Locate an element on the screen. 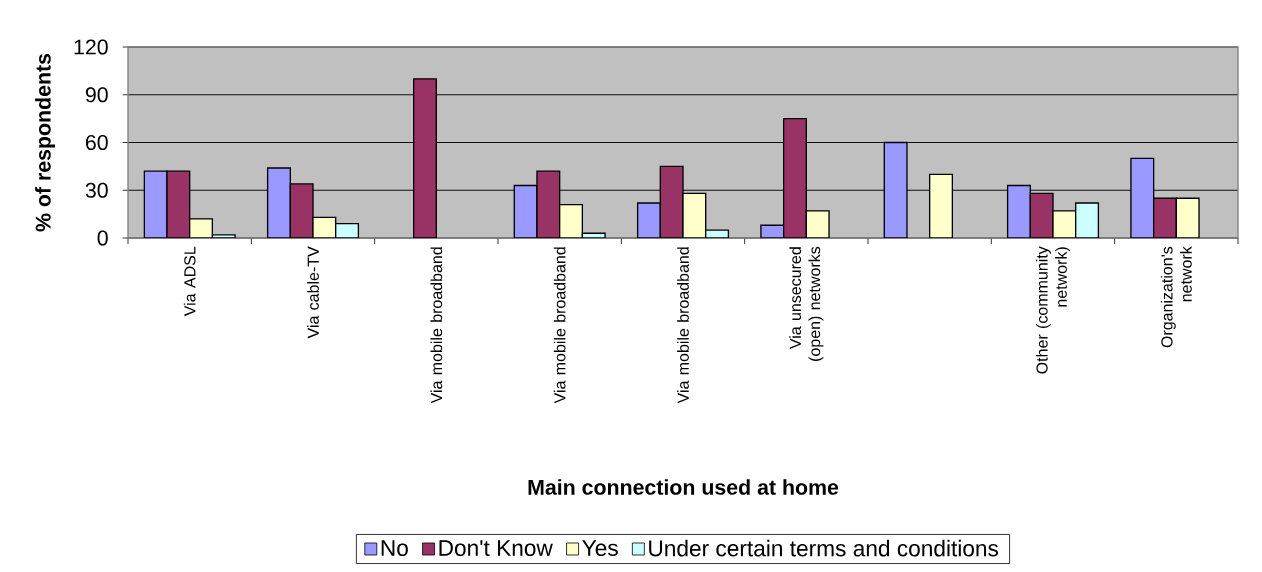  y-tick-label: 0 is located at coordinates (102, 238).